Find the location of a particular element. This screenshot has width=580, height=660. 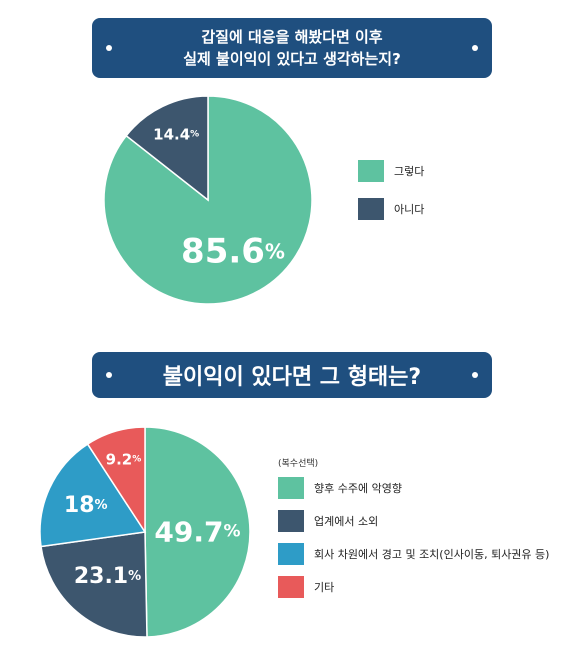

legend-label: 향후 수주에 악영향 is located at coordinates (358, 488).